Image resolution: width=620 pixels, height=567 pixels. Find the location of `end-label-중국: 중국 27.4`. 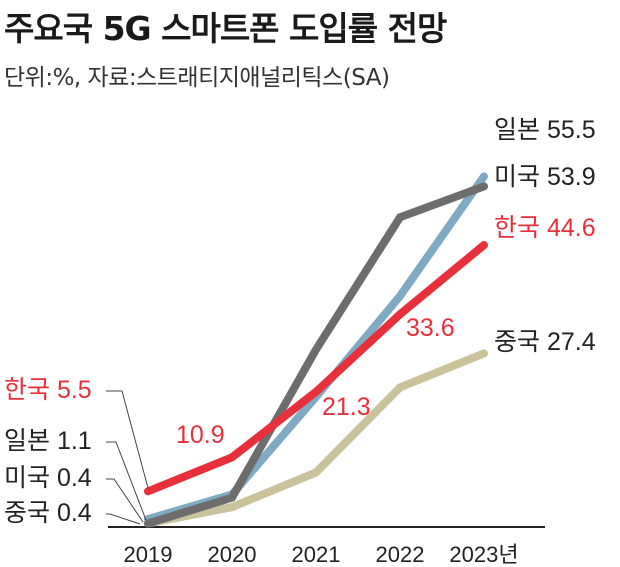

end-label-중국: 중국 27.4 is located at coordinates (545, 342).